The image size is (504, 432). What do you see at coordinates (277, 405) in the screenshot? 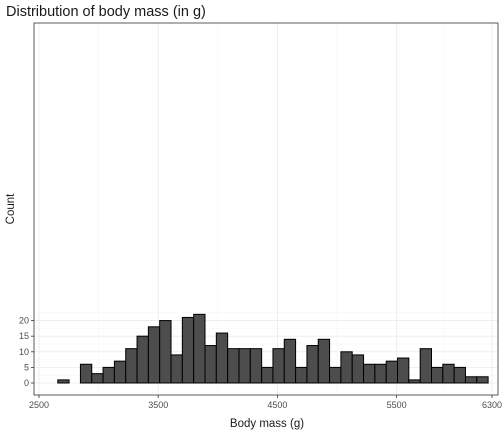
I see `x-tick-label: 4500` at bounding box center [277, 405].